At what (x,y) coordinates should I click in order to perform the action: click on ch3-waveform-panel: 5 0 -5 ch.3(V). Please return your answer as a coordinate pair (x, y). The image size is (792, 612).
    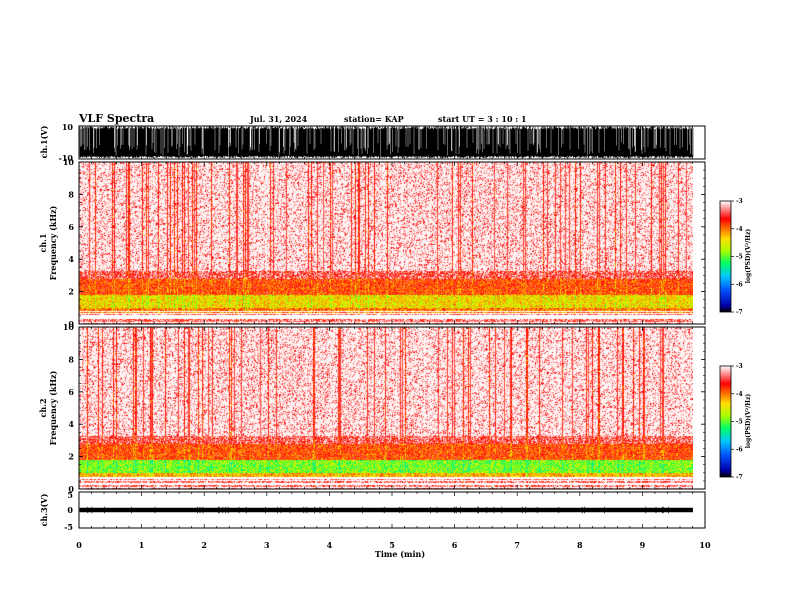
    Looking at the image, I should click on (372, 511).